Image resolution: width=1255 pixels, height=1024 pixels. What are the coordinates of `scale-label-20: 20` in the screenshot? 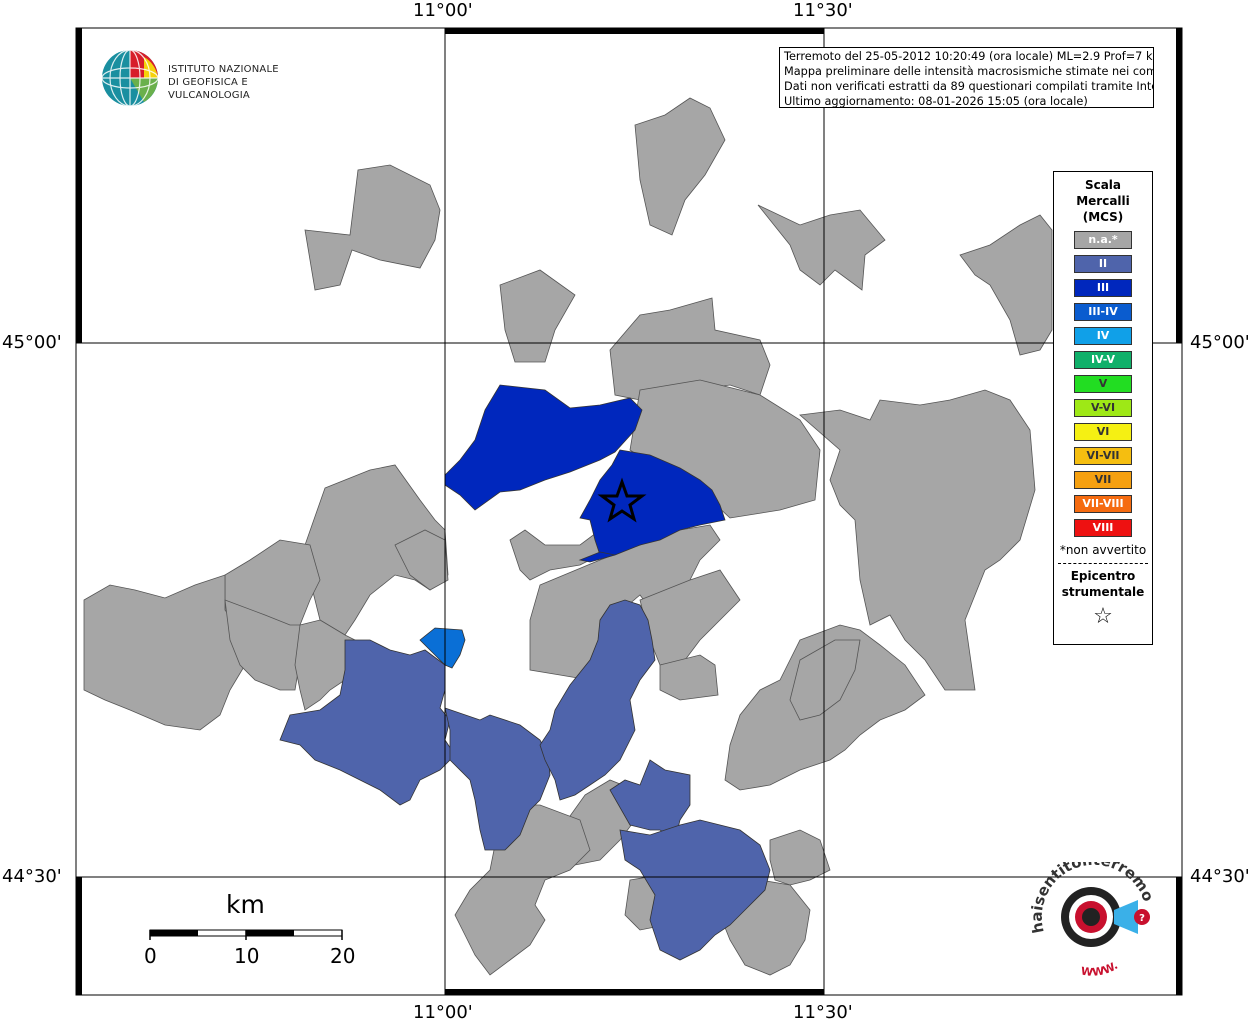 It's located at (343, 956).